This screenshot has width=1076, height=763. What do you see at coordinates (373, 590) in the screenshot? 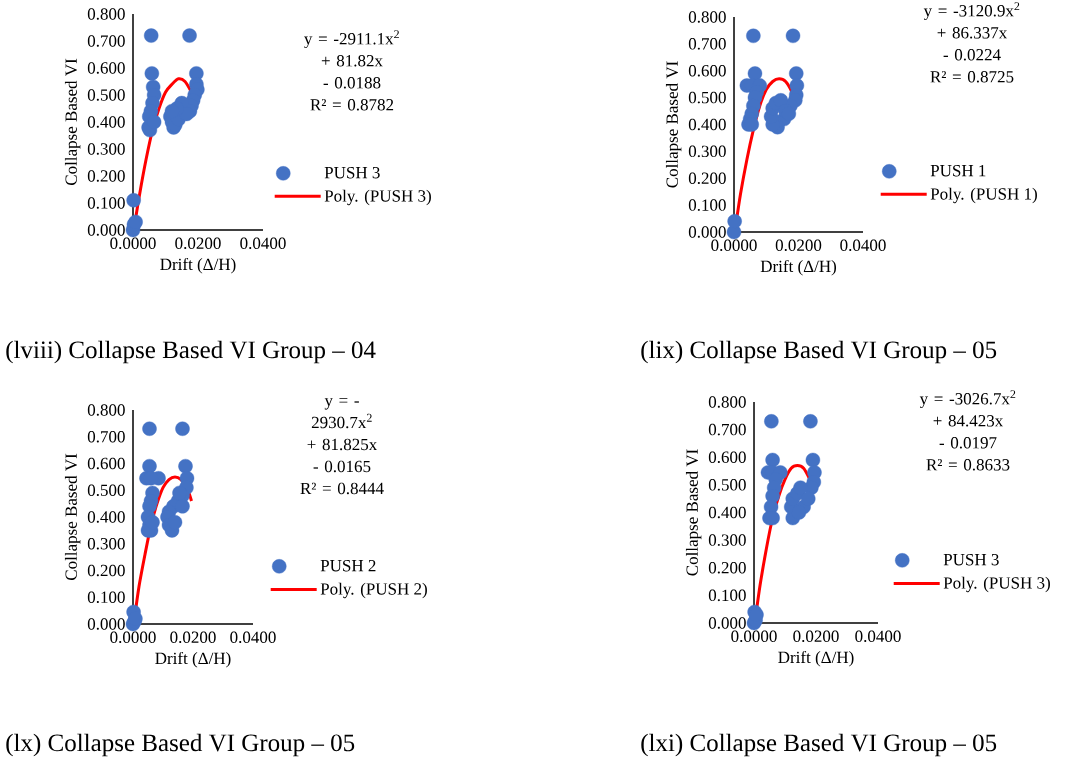
I see `legend-label: Poly. (PUSH 2)` at bounding box center [373, 590].